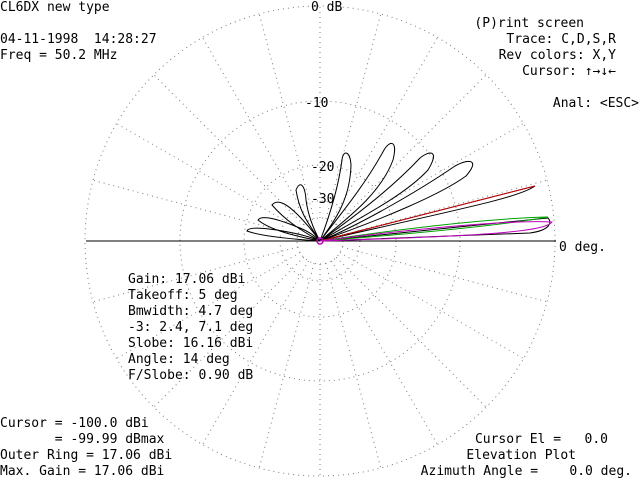  Describe the element at coordinates (317, 103) in the screenshot. I see `ring-label-minus10: -10` at that location.